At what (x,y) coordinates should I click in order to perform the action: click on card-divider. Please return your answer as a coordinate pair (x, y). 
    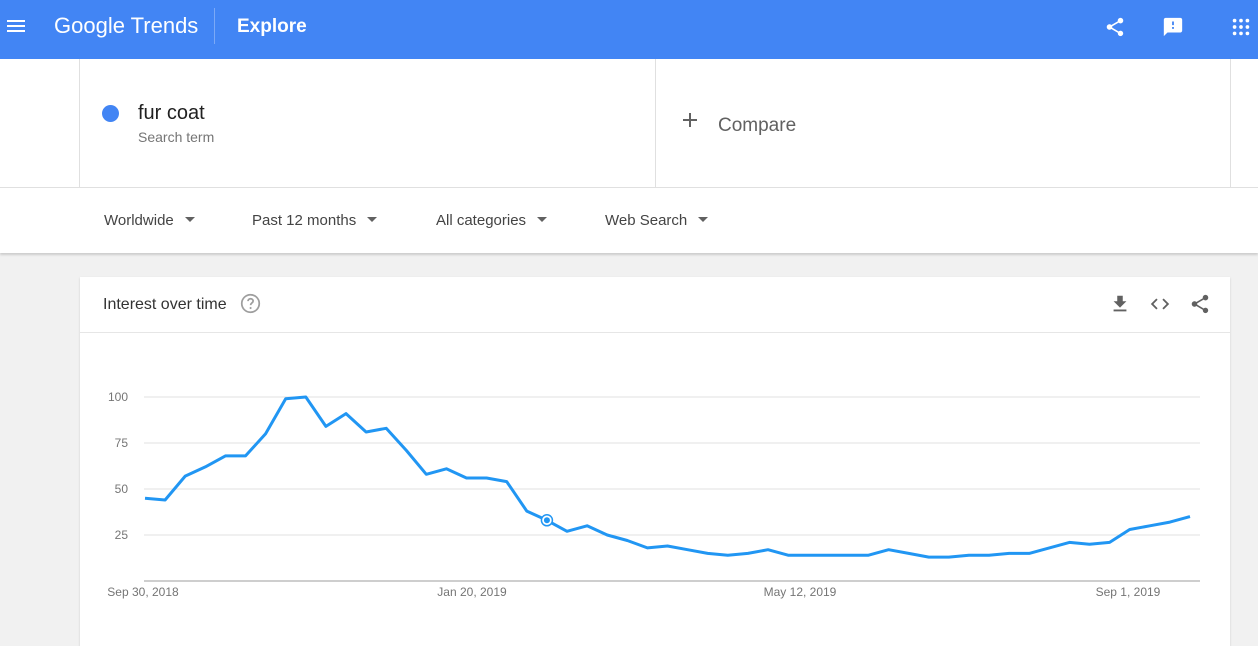
    Looking at the image, I should click on (655, 332).